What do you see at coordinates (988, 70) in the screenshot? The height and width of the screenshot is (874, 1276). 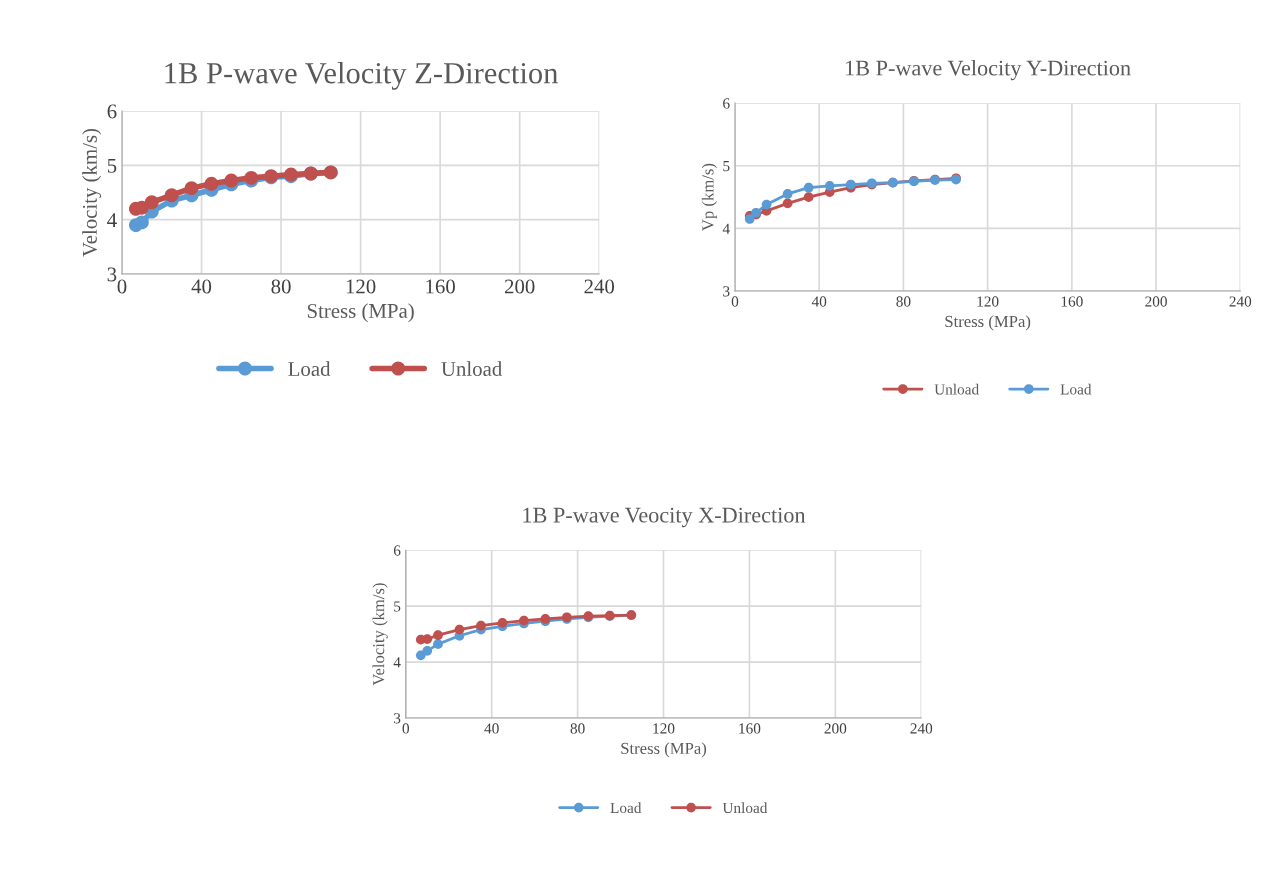 I see `chart-title: 1B P-wave Velocity Y-Direction` at bounding box center [988, 70].